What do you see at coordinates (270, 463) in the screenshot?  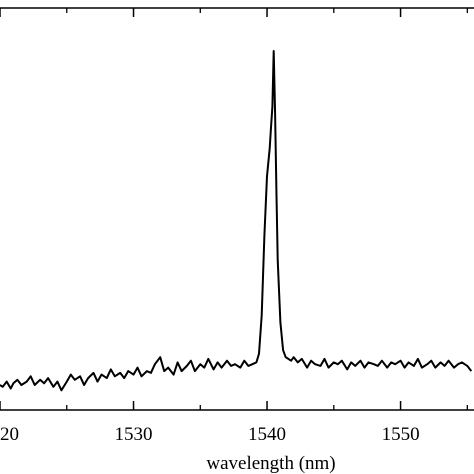 I see `x-axis-label: wavelength (nm)` at bounding box center [270, 463].